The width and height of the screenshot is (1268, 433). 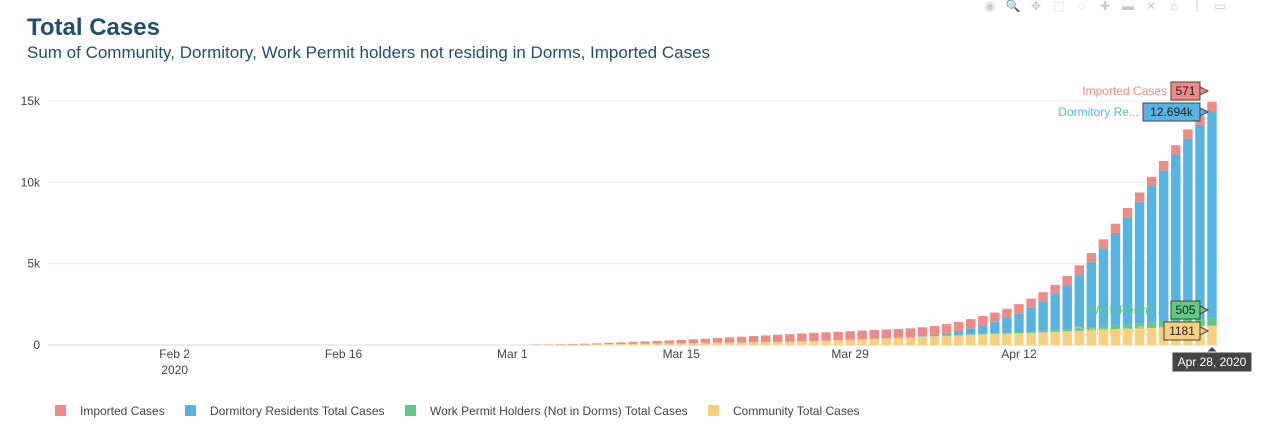 I want to click on zoom-in-icon: ✚, so click(x=1105, y=6).